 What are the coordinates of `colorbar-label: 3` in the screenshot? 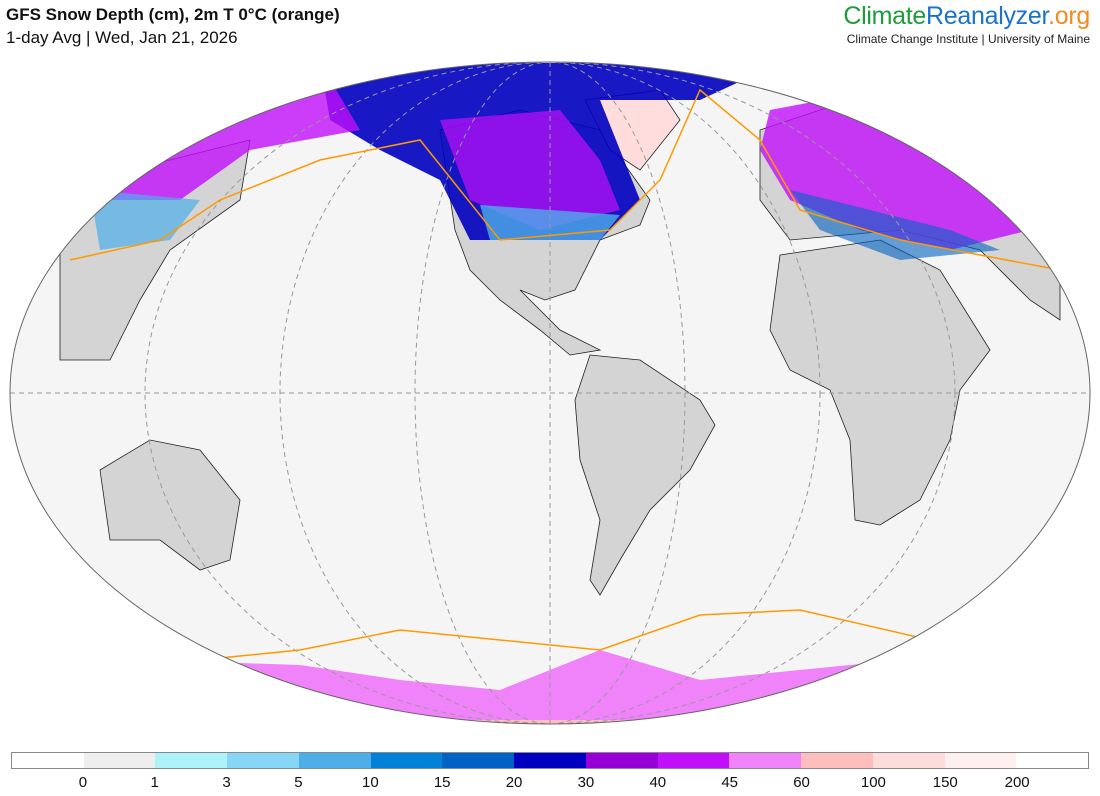 It's located at (226, 782).